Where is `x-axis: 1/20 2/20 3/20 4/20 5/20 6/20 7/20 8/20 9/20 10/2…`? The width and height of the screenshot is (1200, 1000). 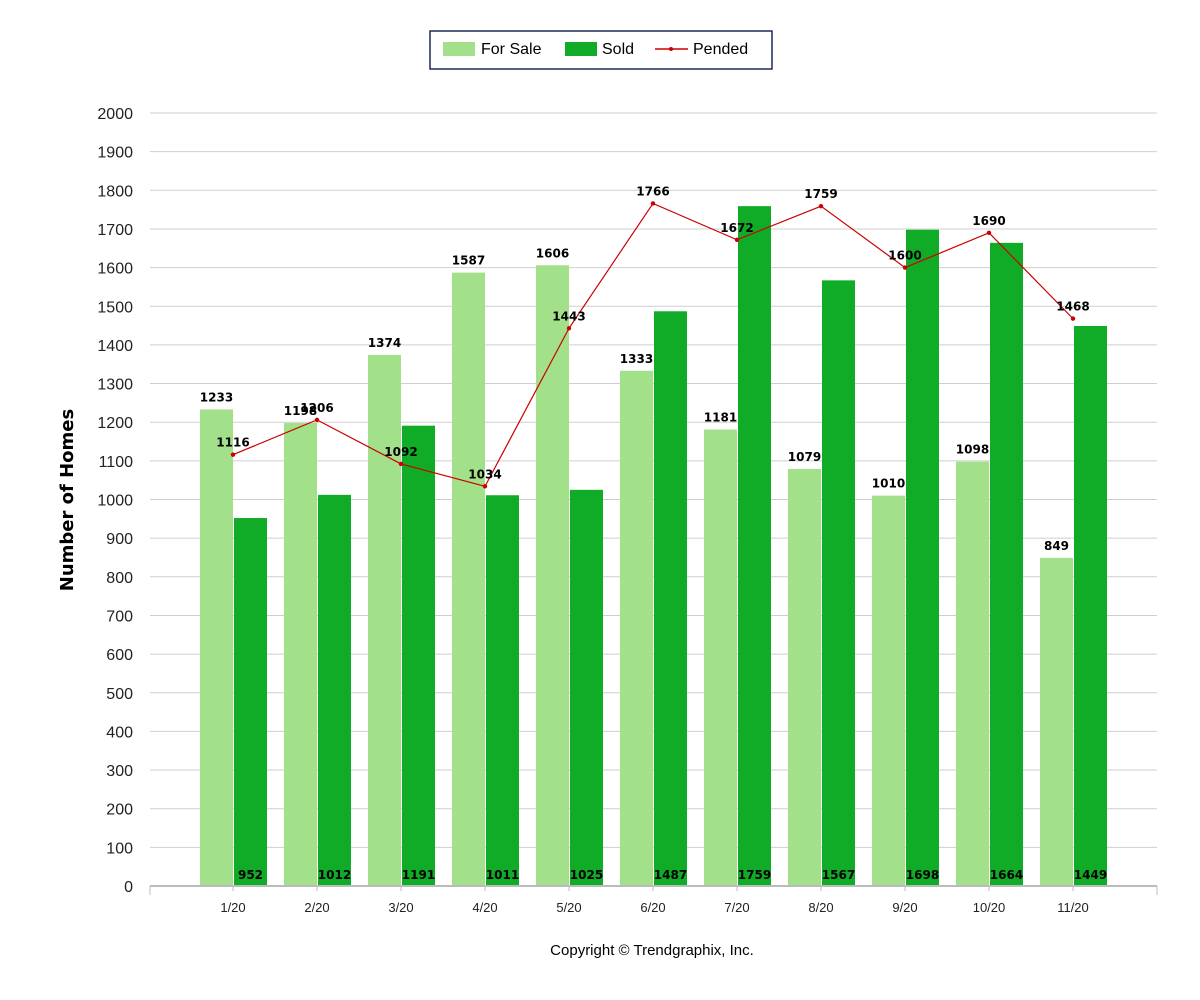 x-axis: 1/20 2/20 3/20 4/20 5/20 6/20 7/20 8/20 9/20 10/2… is located at coordinates (653, 900).